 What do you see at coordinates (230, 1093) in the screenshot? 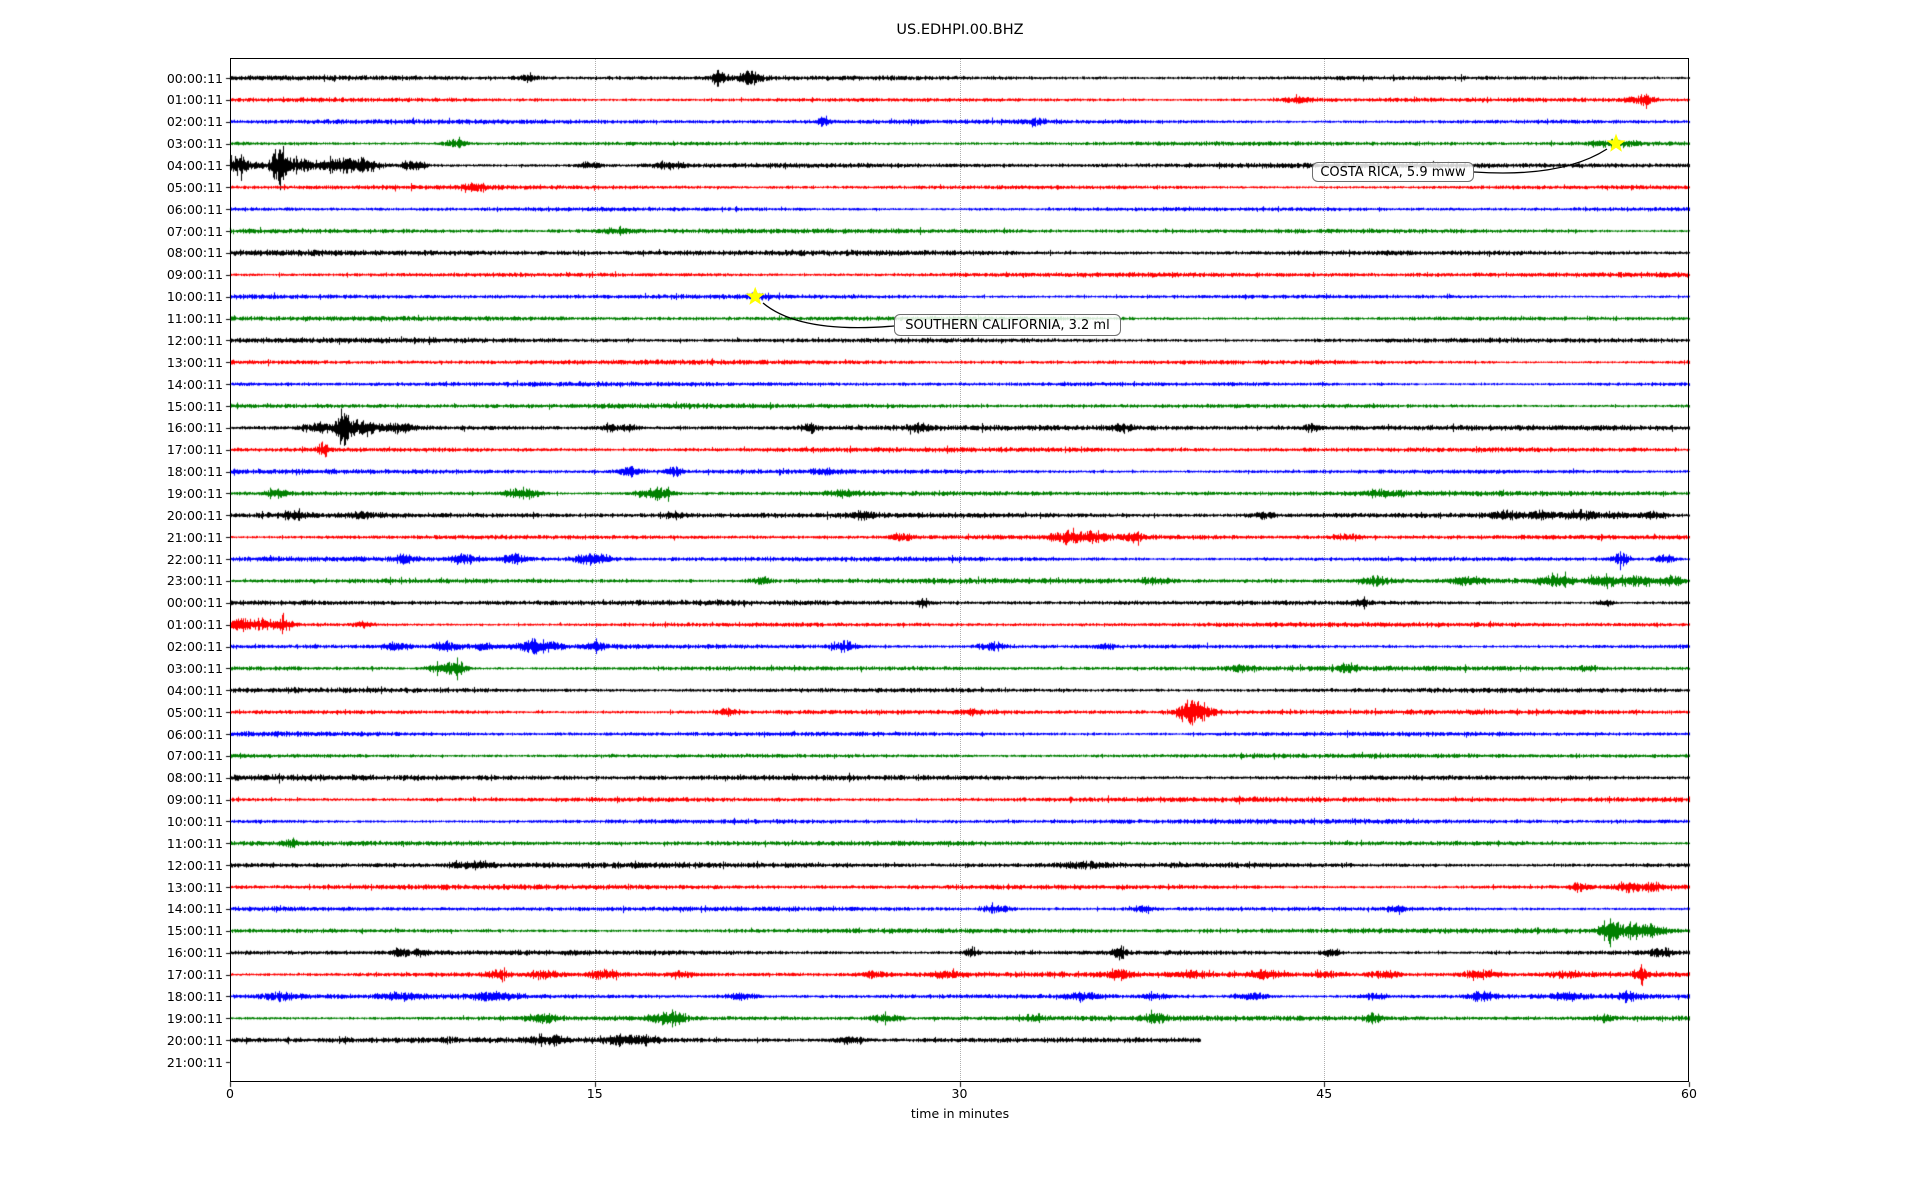
I see `x-axis-tick-label: 0` at bounding box center [230, 1093].